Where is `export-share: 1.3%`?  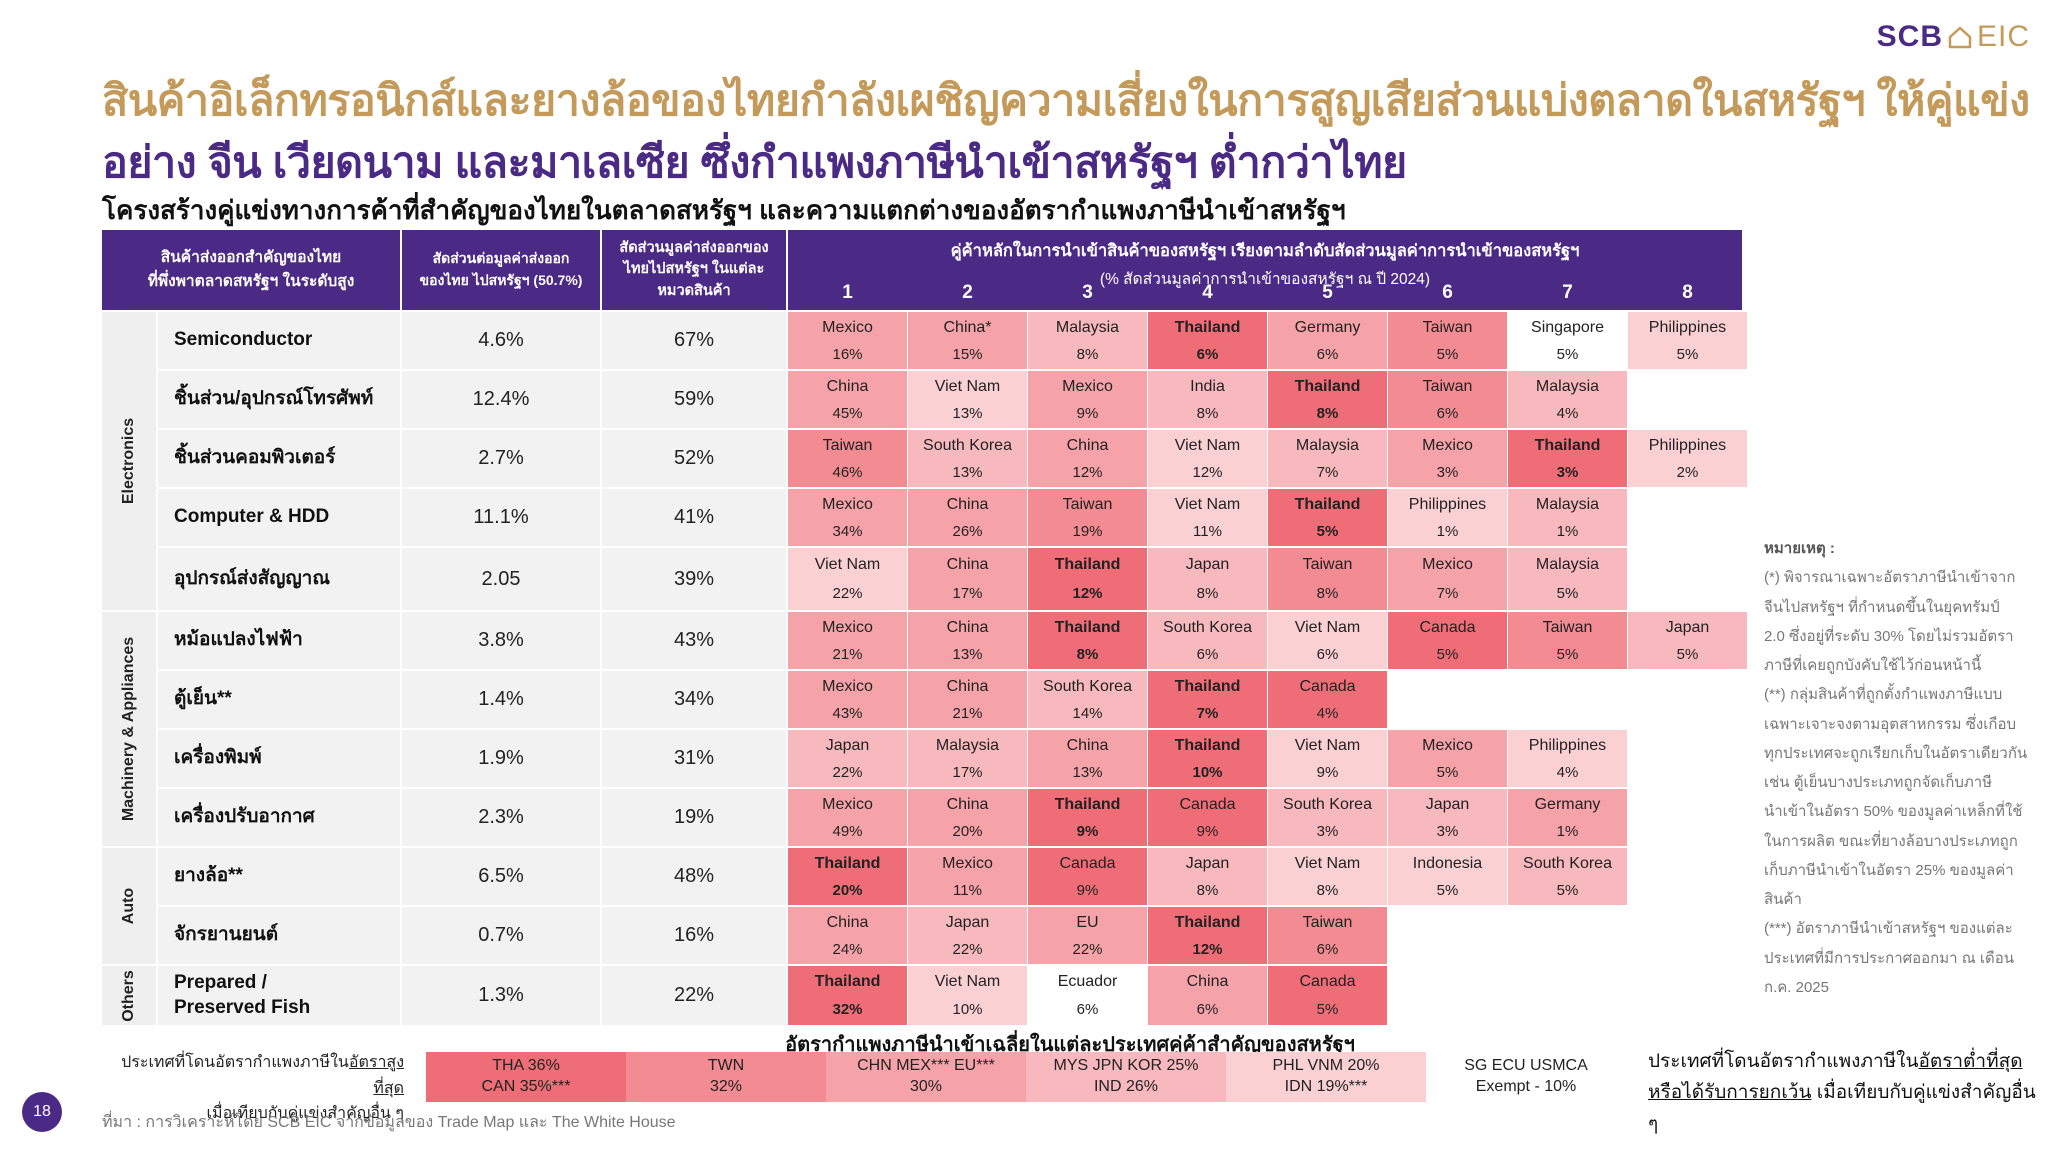
export-share: 1.3% is located at coordinates (501, 995).